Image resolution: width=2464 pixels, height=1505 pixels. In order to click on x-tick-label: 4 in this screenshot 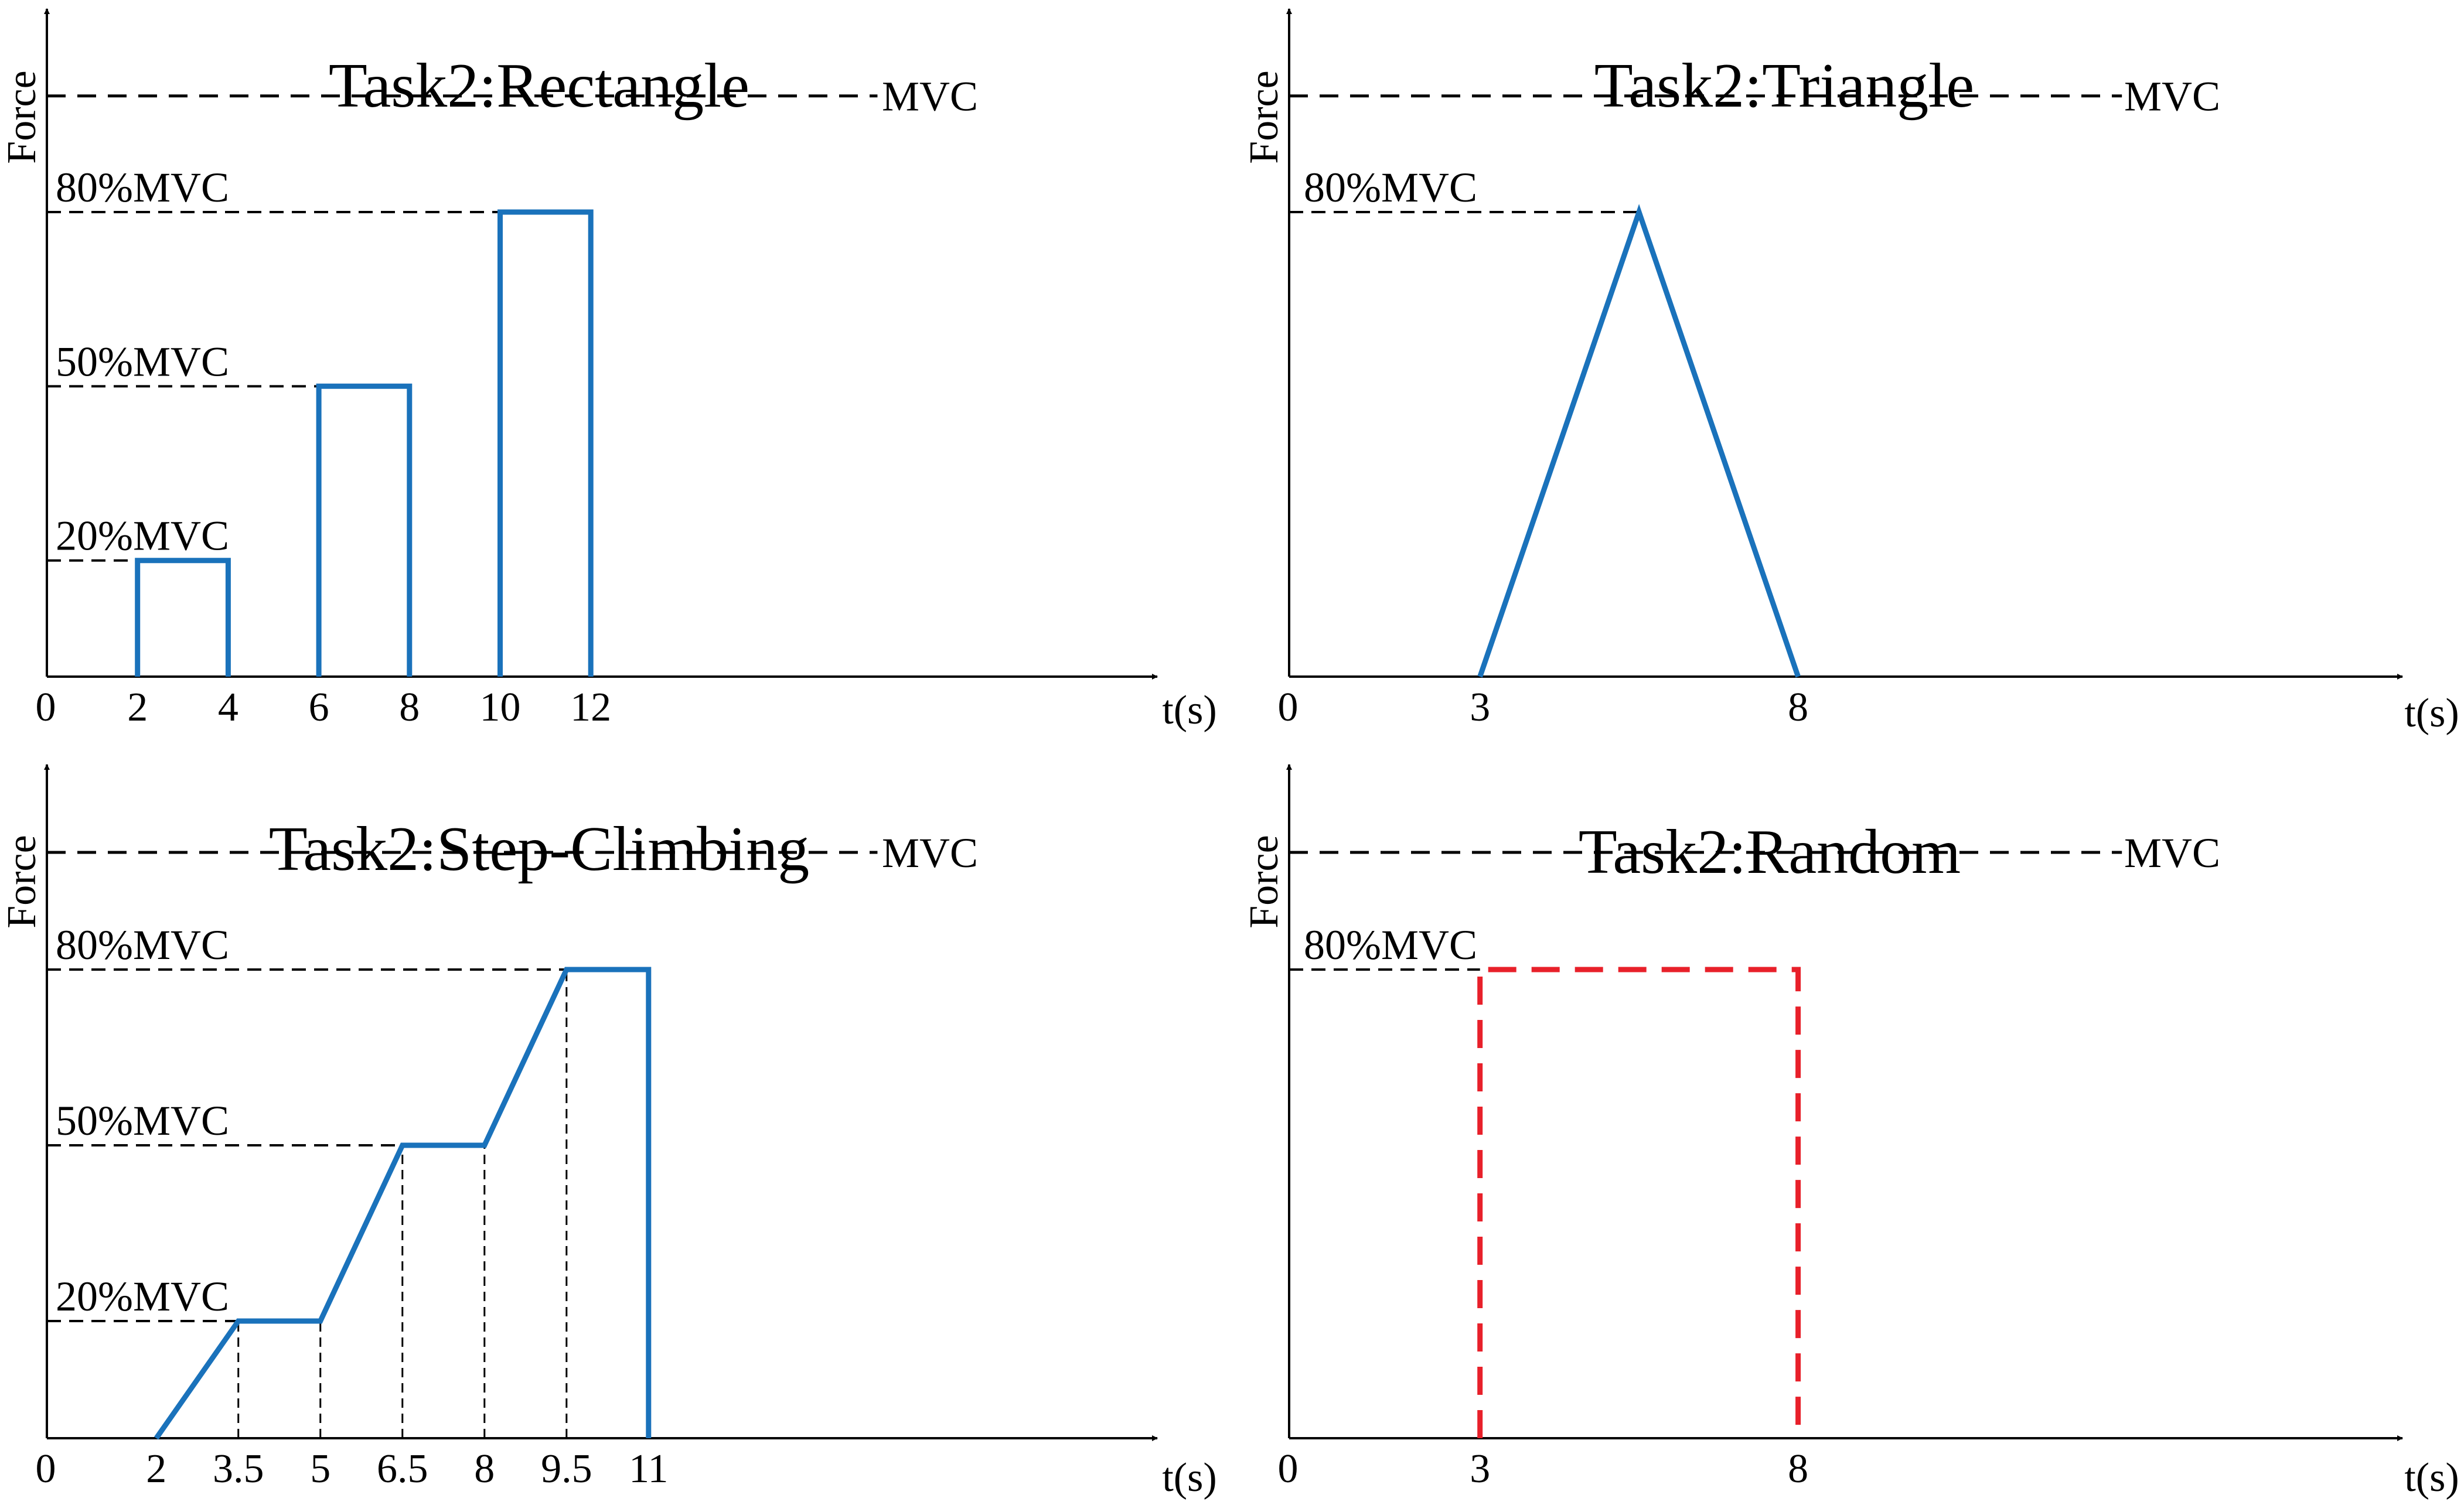, I will do `click(228, 708)`.